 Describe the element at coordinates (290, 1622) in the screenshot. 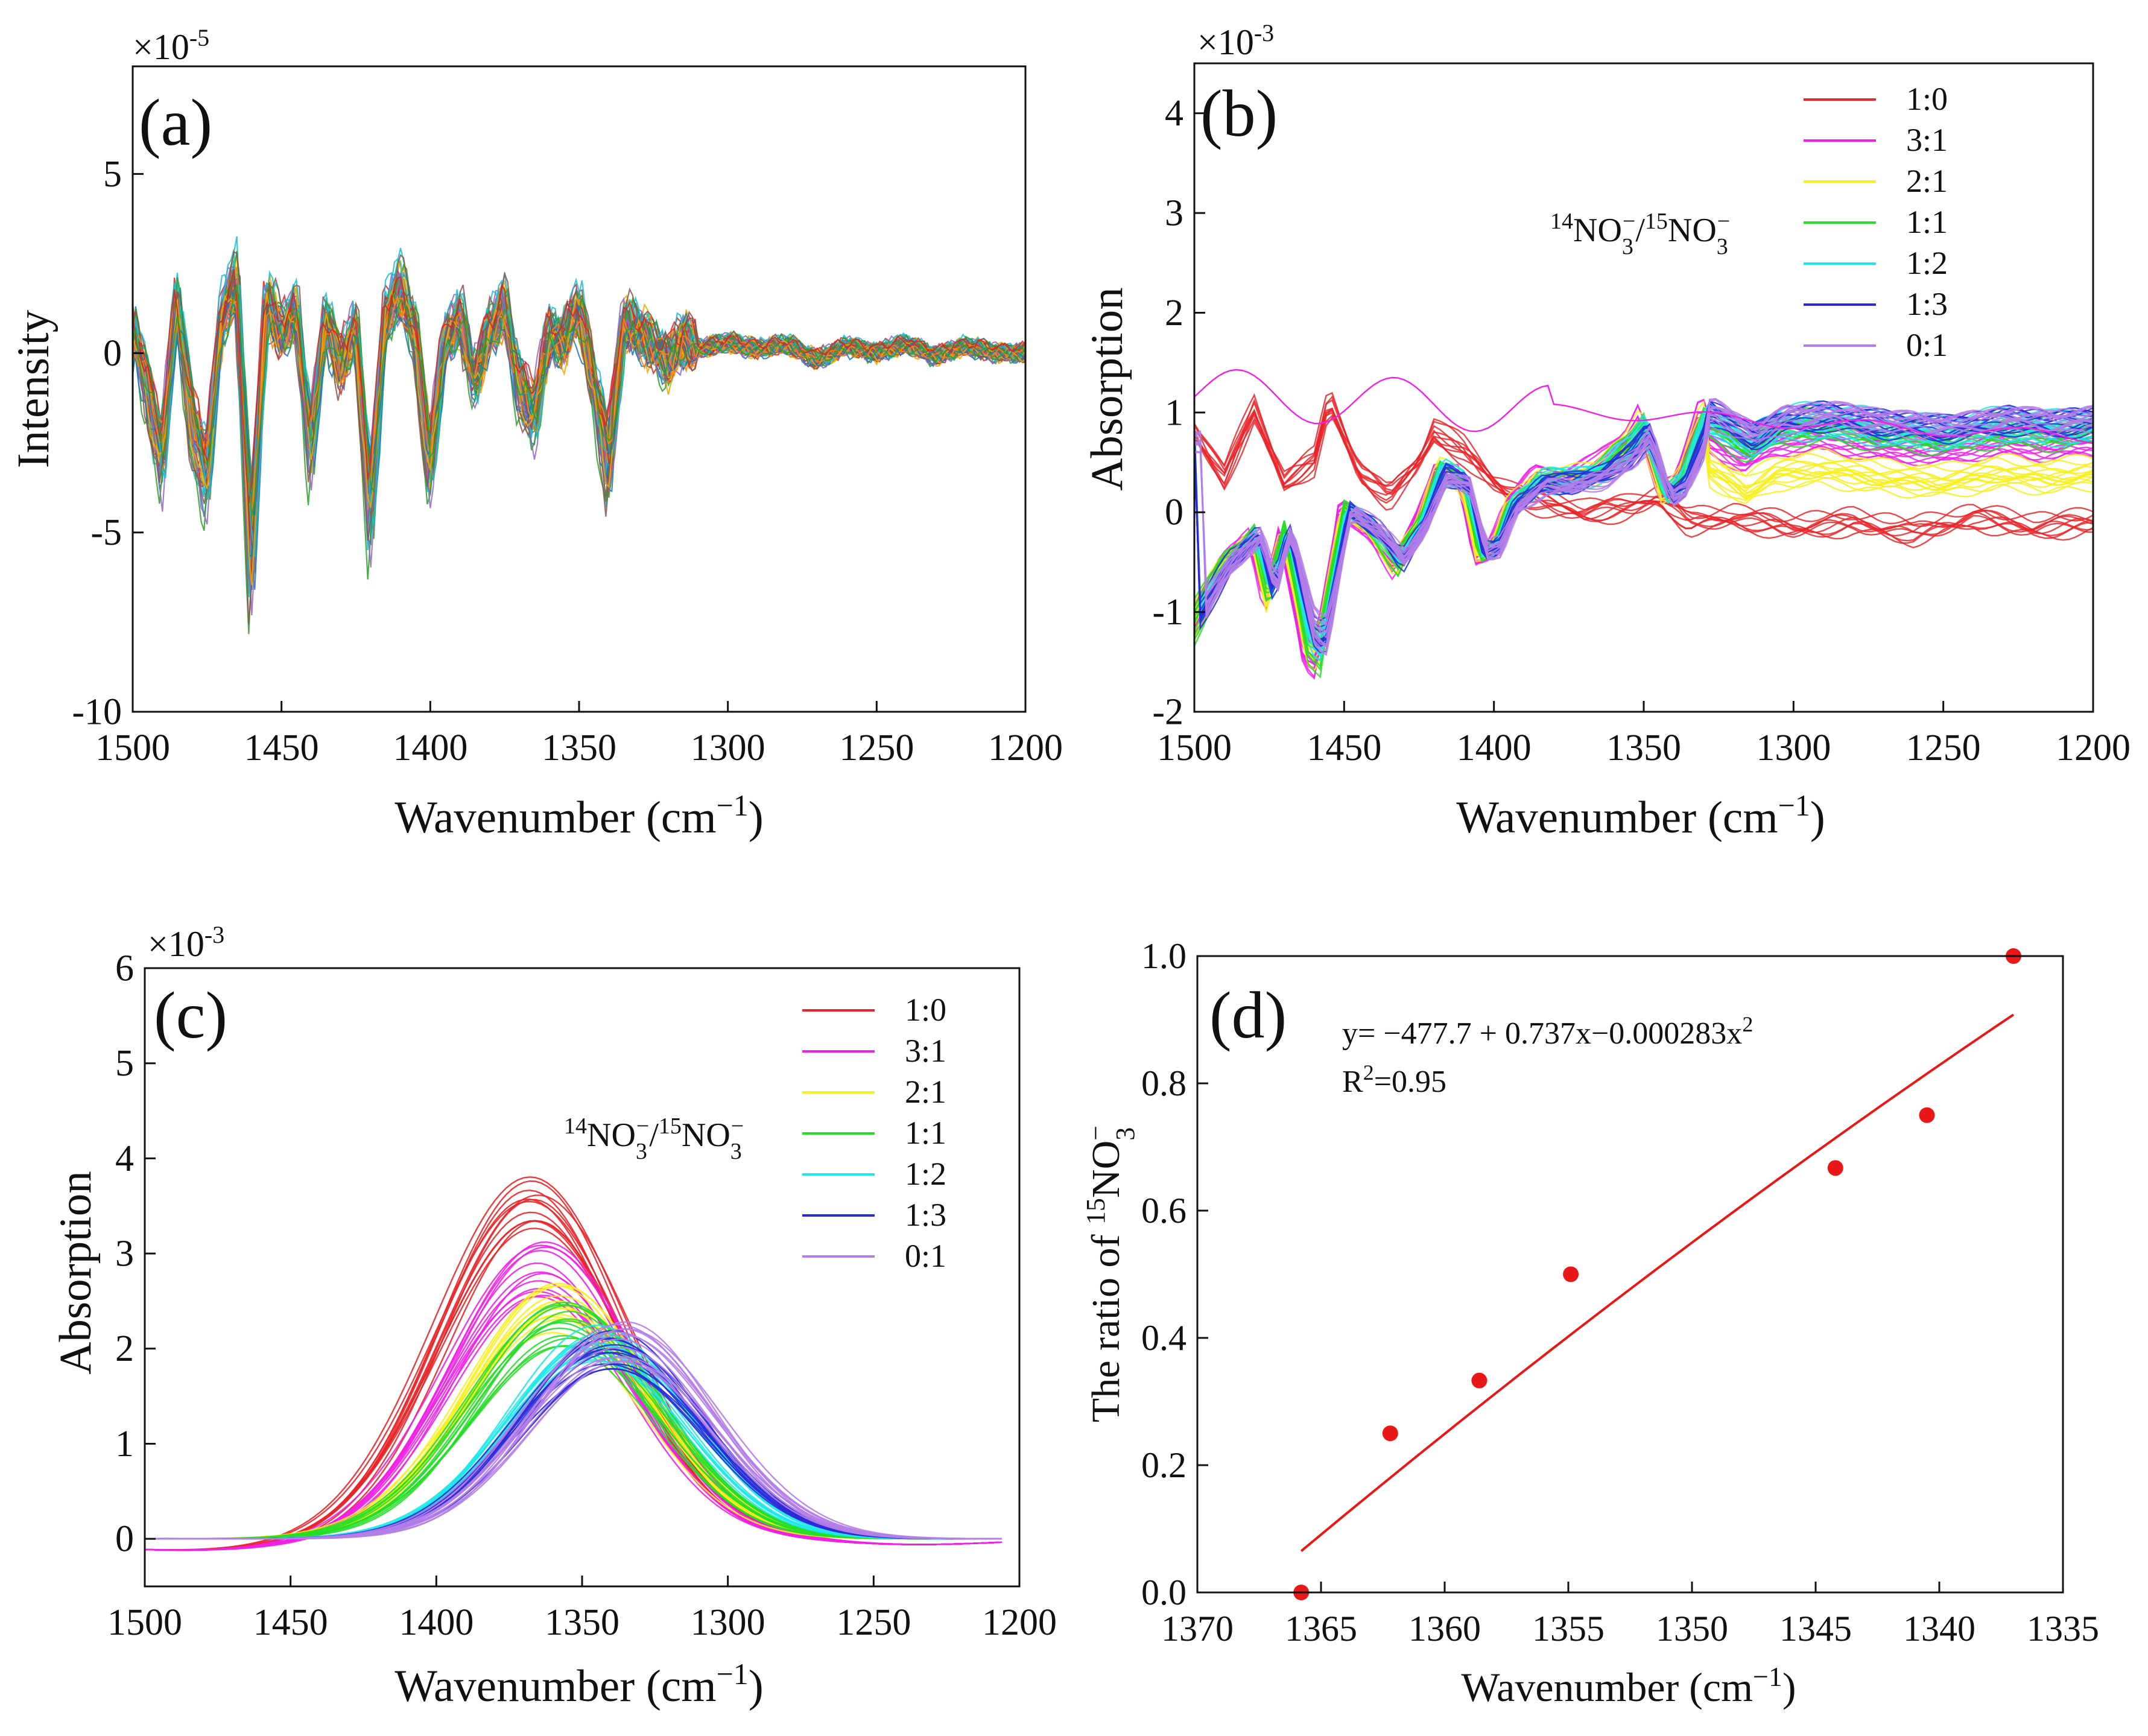

I see `panel-c-x-tick-label: 1450` at that location.